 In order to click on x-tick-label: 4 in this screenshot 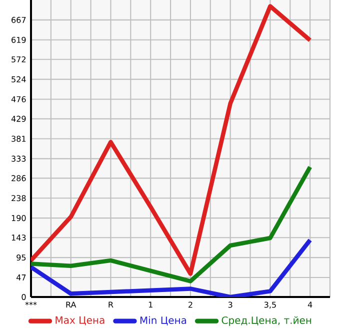, I will do `click(310, 305)`.